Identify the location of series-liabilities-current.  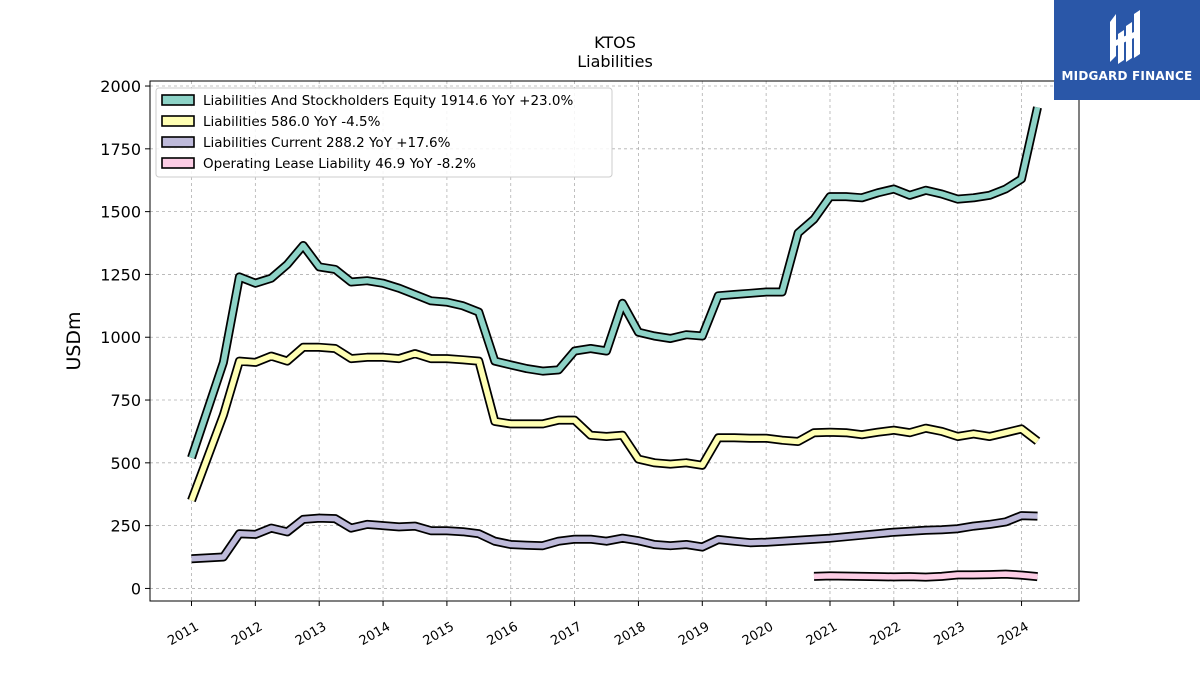
(614, 537).